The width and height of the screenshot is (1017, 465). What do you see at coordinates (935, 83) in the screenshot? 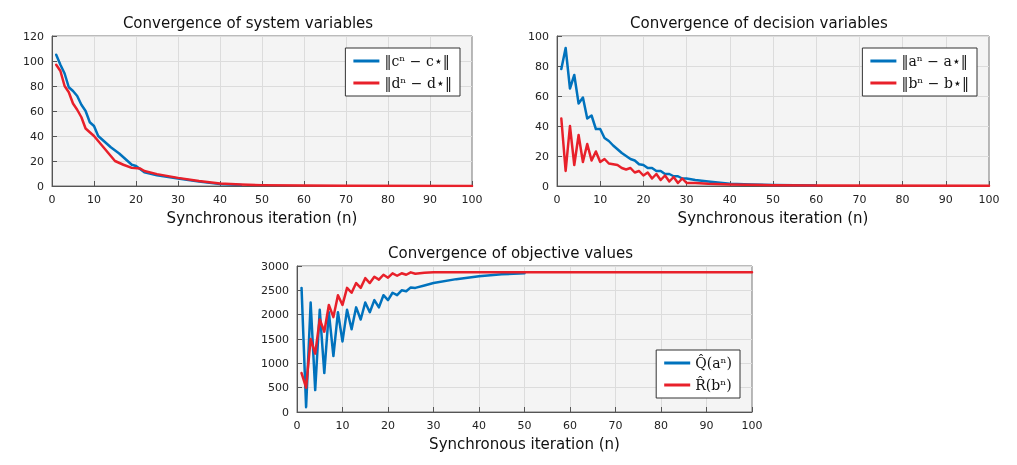
I see `legend-label: ‖bⁿ − b⋆‖` at bounding box center [935, 83].